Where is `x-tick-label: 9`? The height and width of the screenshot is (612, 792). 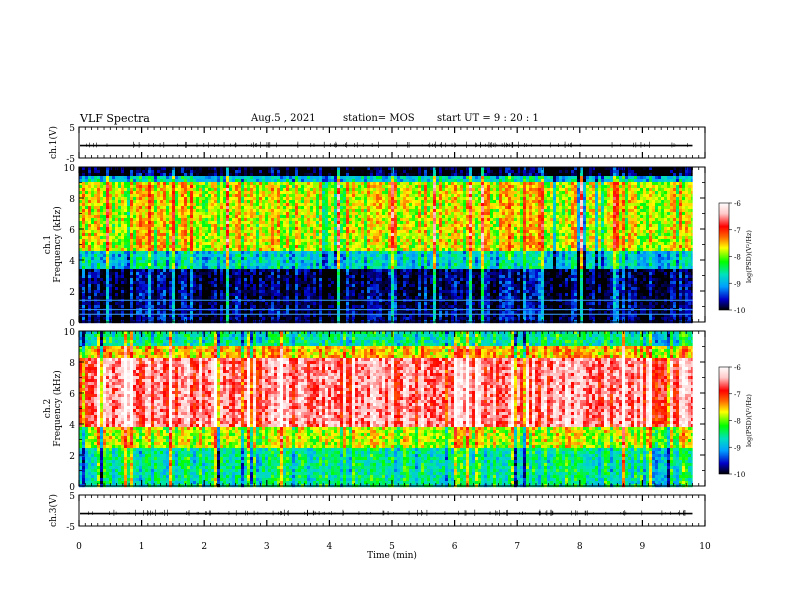 x-tick-label: 9 is located at coordinates (643, 547).